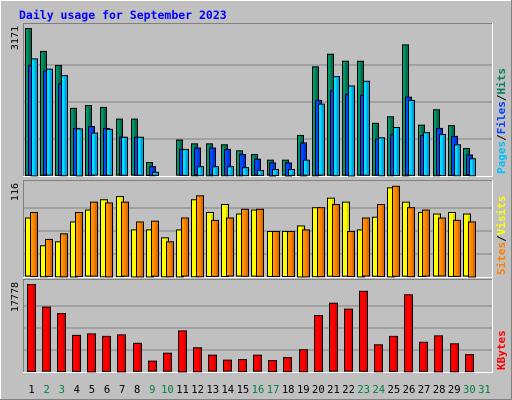 The image size is (512, 400). Describe the element at coordinates (167, 390) in the screenshot. I see `x-tick-label-day-10: 10` at that location.